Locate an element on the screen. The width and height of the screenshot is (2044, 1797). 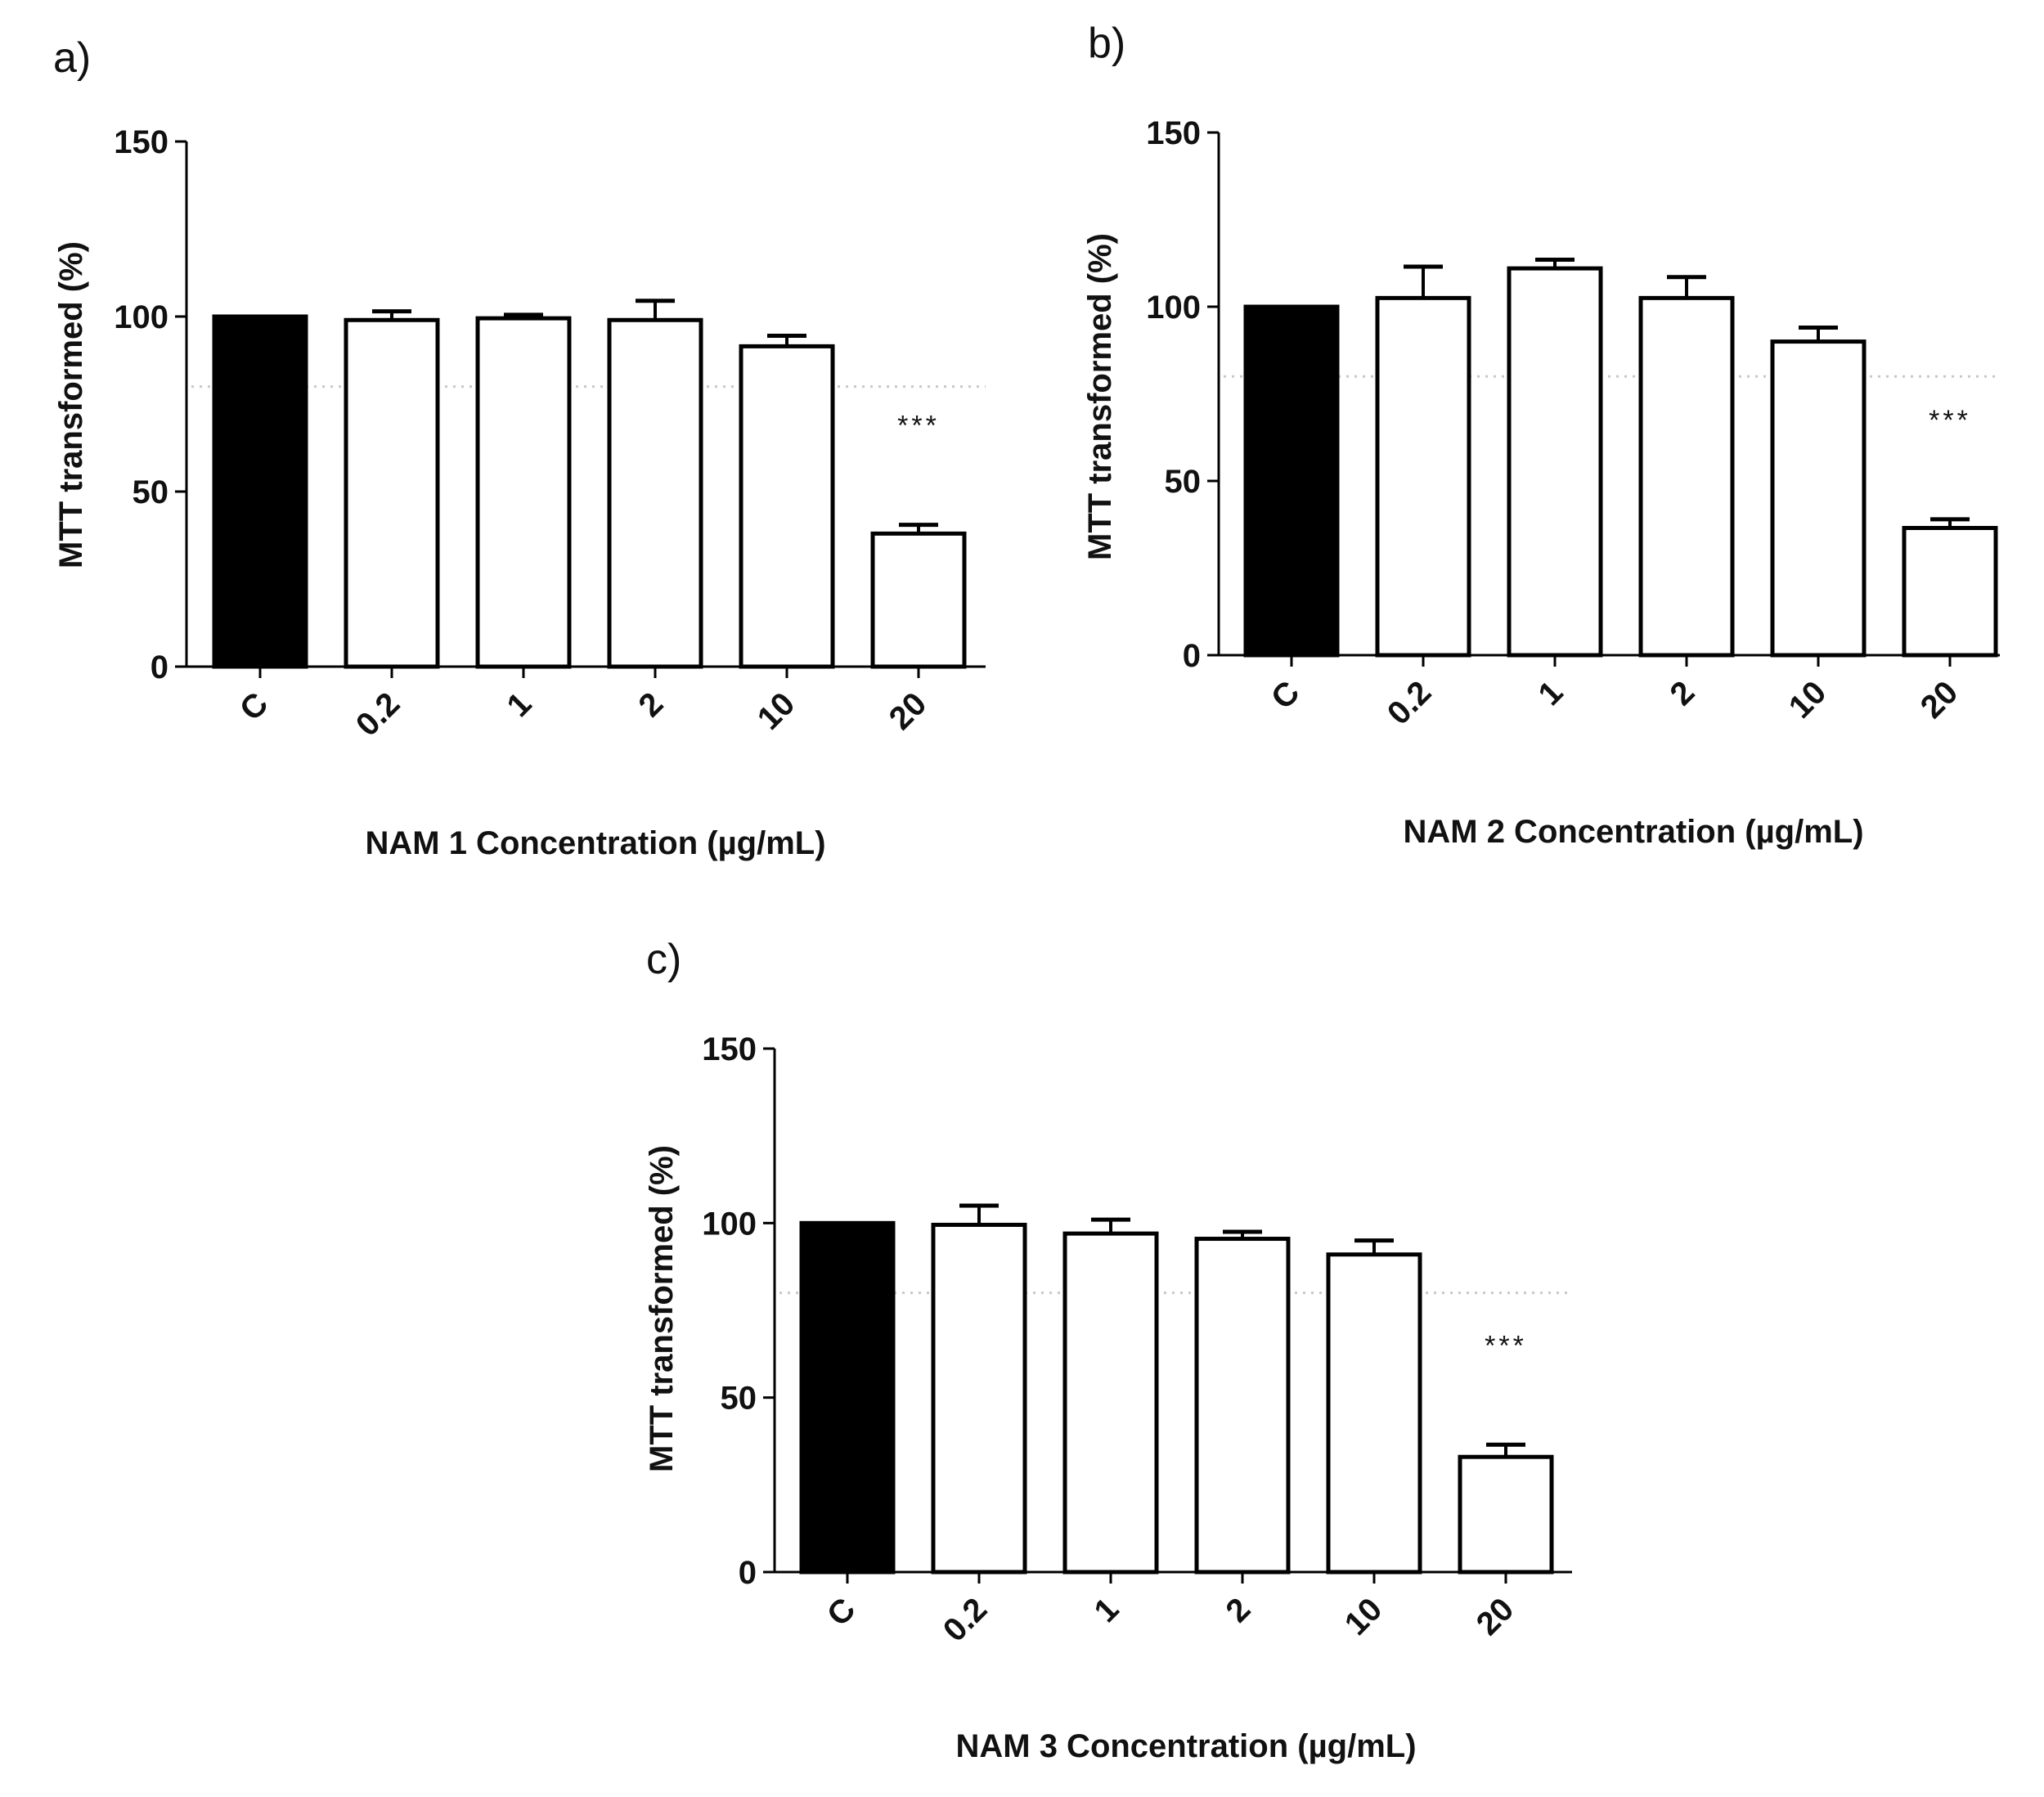
panel-c-bar-C is located at coordinates (847, 1397).